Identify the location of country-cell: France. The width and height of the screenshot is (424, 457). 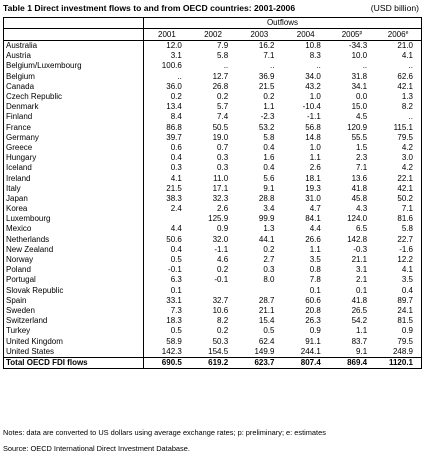
(73, 127).